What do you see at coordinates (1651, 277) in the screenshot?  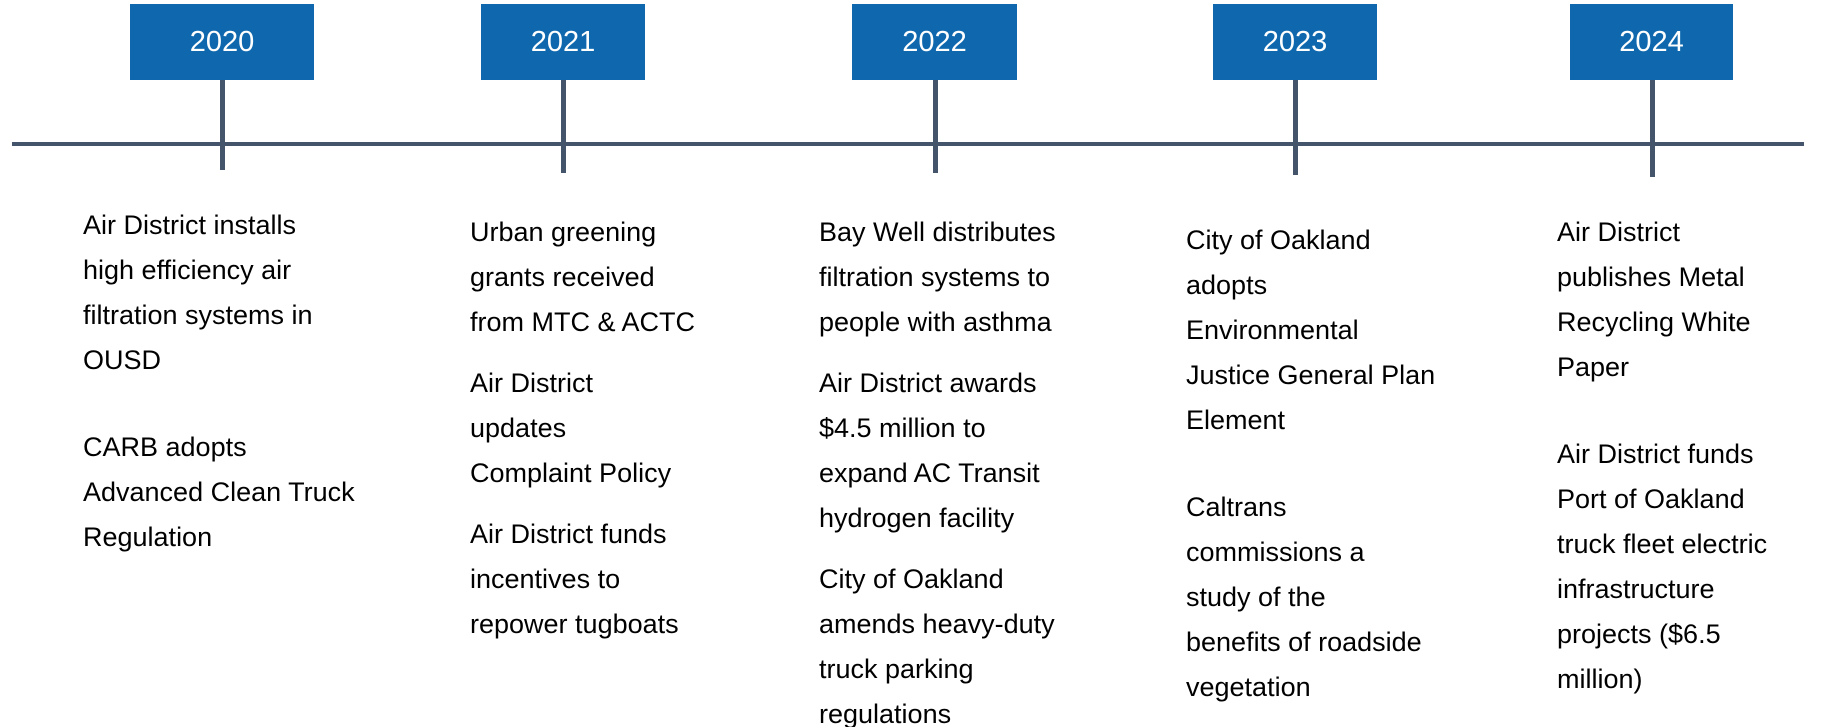 I see `event-text-line: publishes Metal` at bounding box center [1651, 277].